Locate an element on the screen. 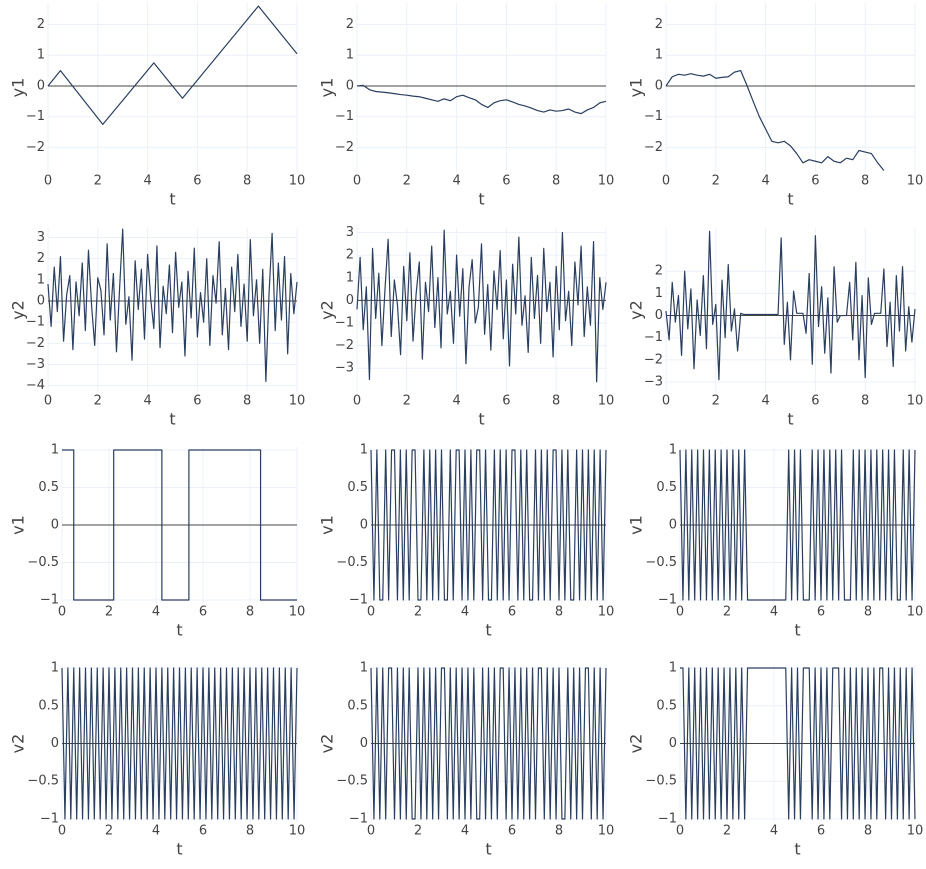  y-tick-label: 3 is located at coordinates (41, 237).